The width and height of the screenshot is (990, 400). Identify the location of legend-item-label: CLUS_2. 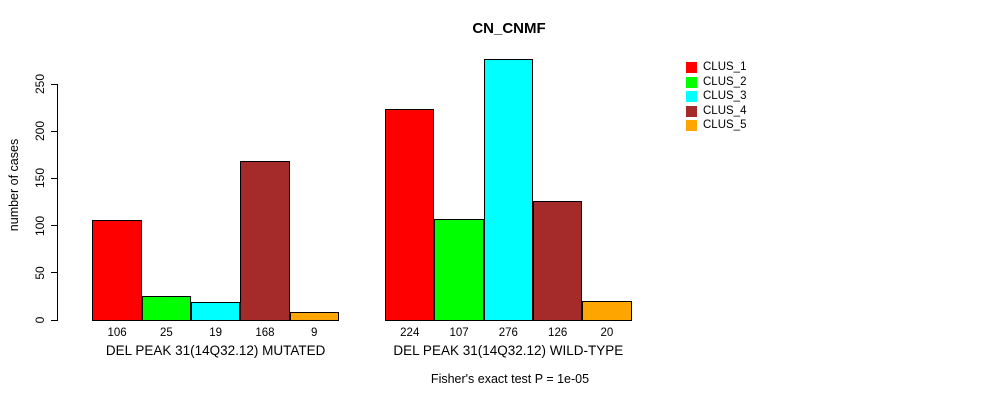
(725, 81).